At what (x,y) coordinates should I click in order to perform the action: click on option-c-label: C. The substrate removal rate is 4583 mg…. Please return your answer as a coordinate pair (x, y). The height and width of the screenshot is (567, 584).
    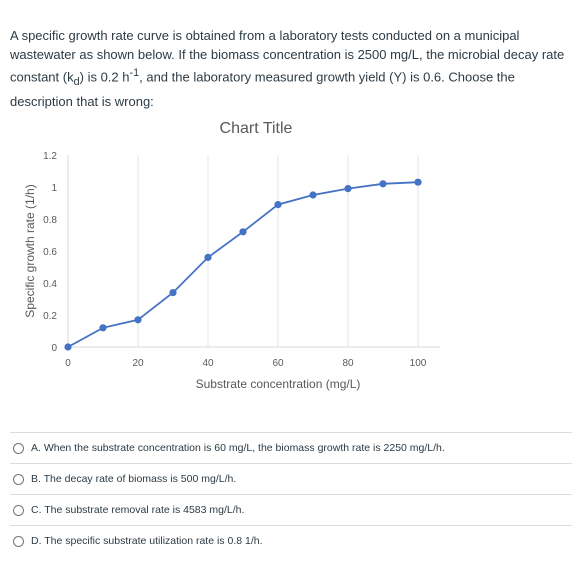
    Looking at the image, I should click on (138, 510).